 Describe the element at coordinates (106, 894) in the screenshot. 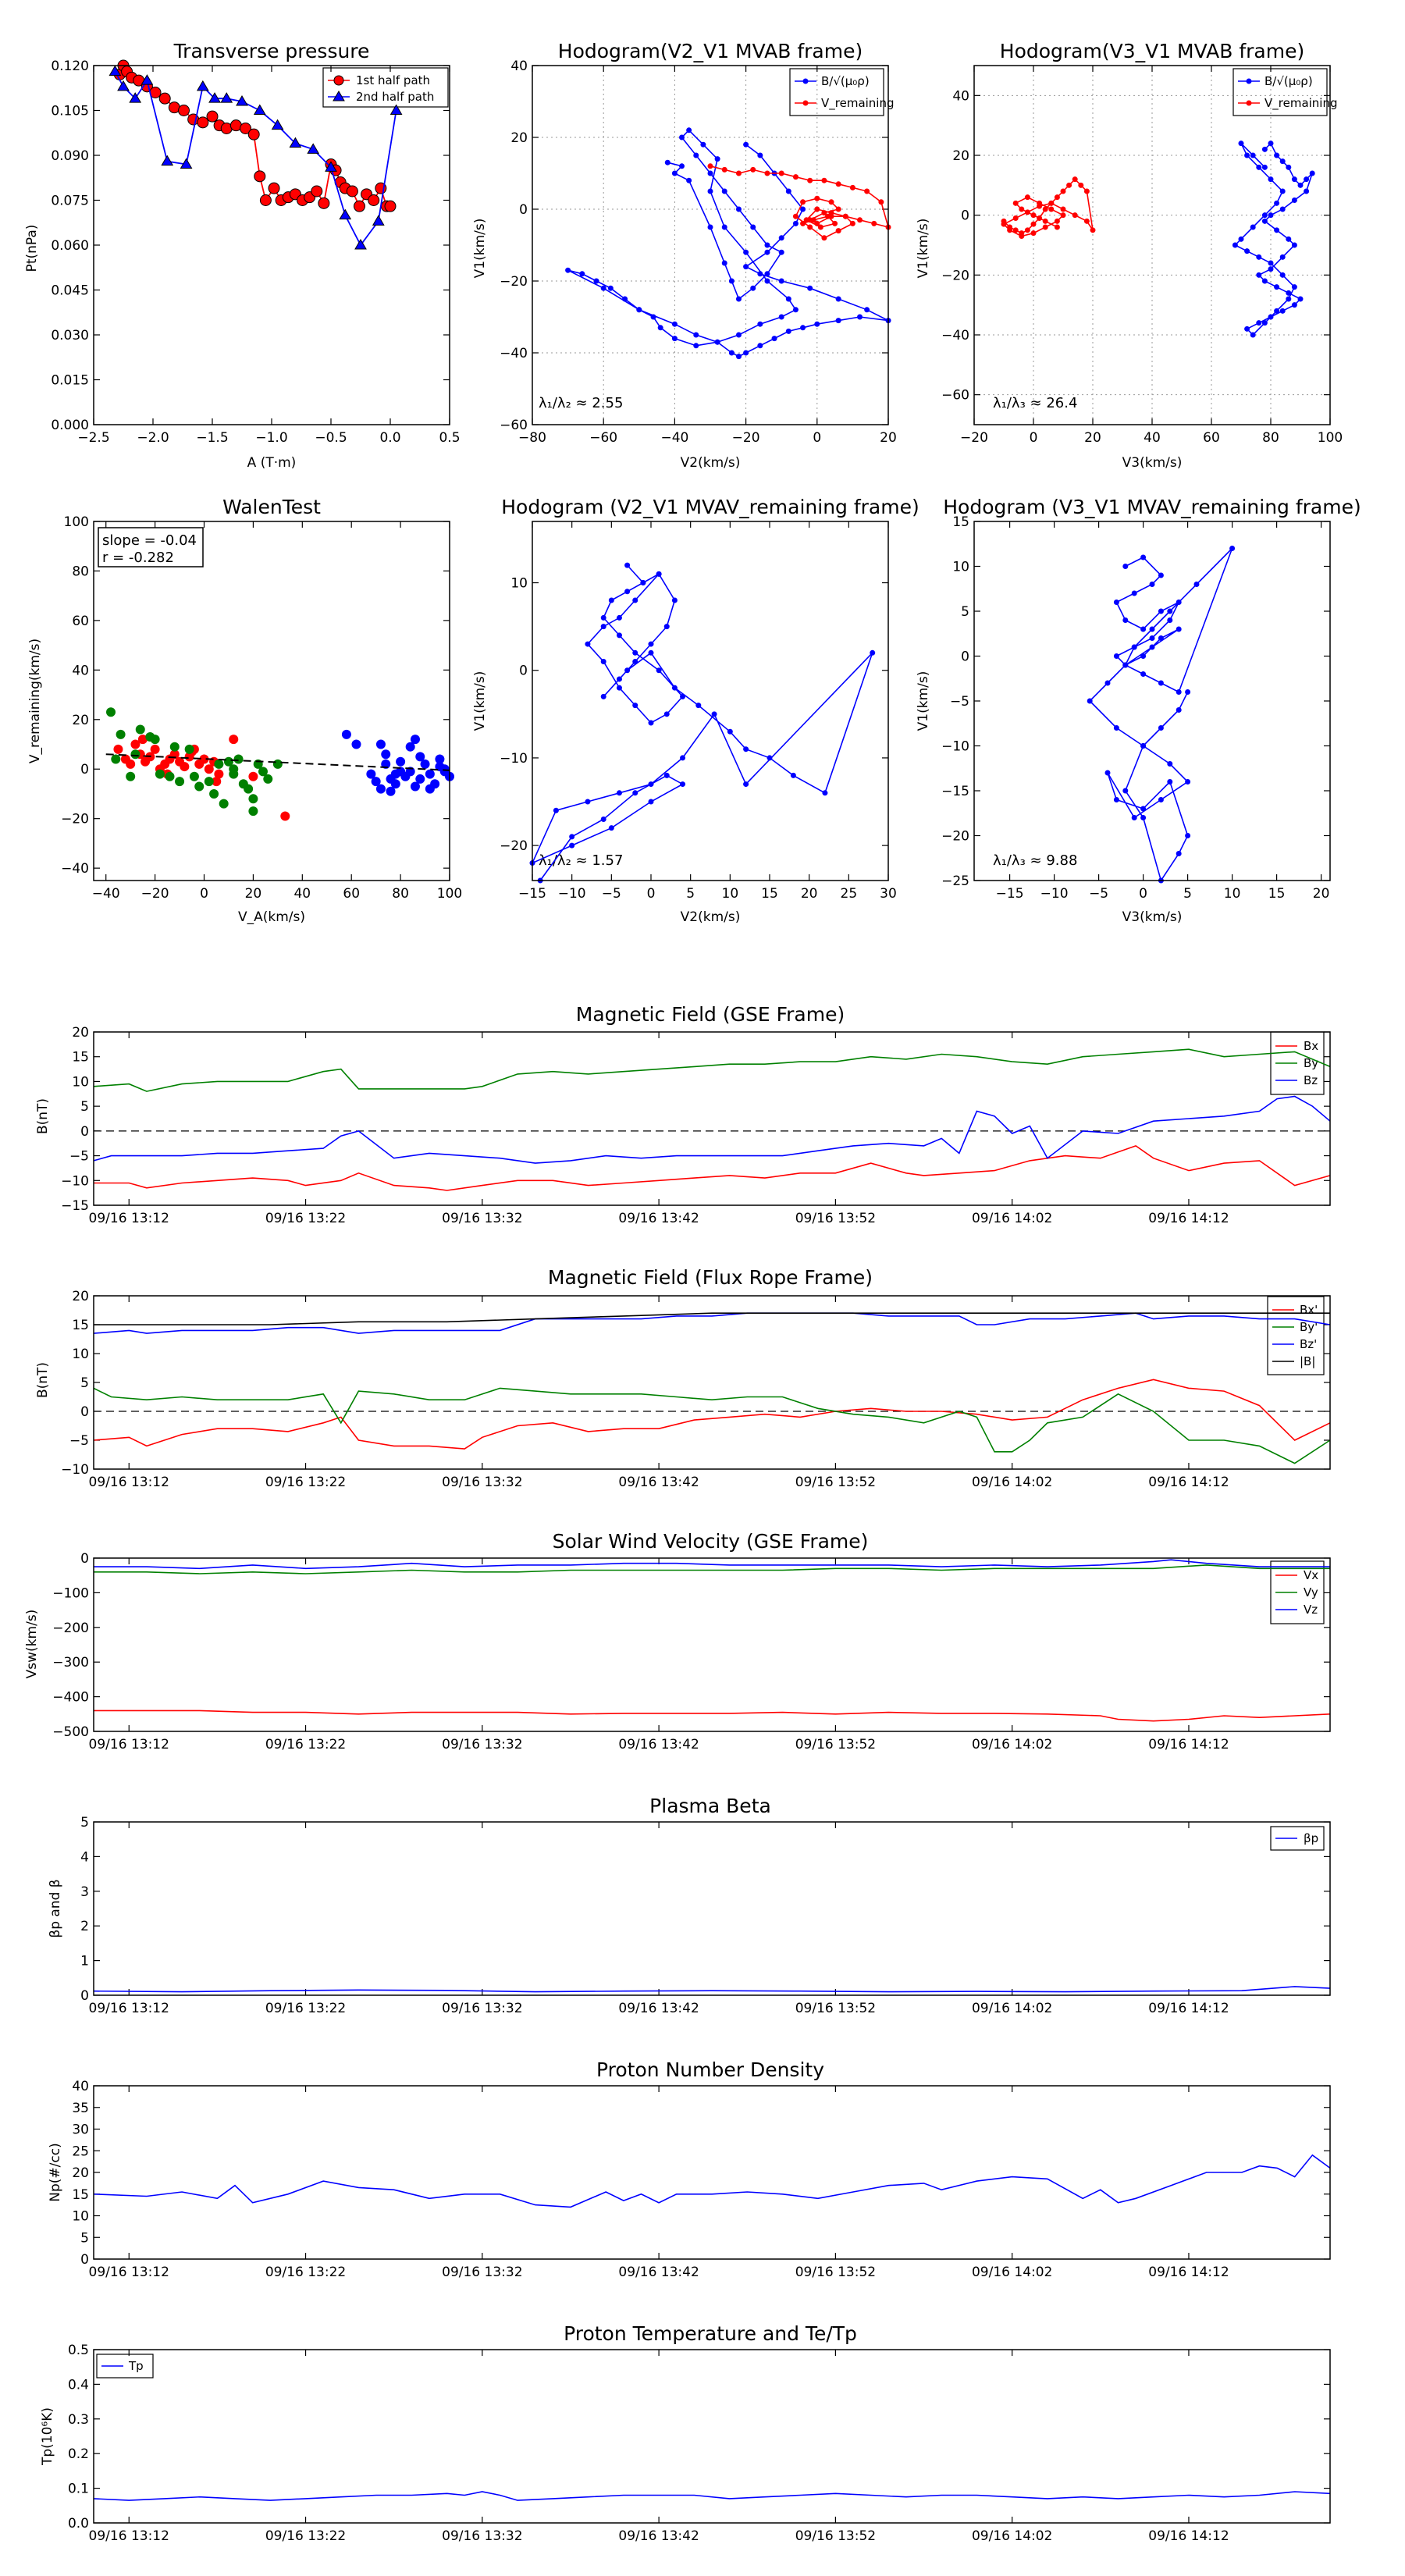

I see `walen-xtick-label: −40` at that location.